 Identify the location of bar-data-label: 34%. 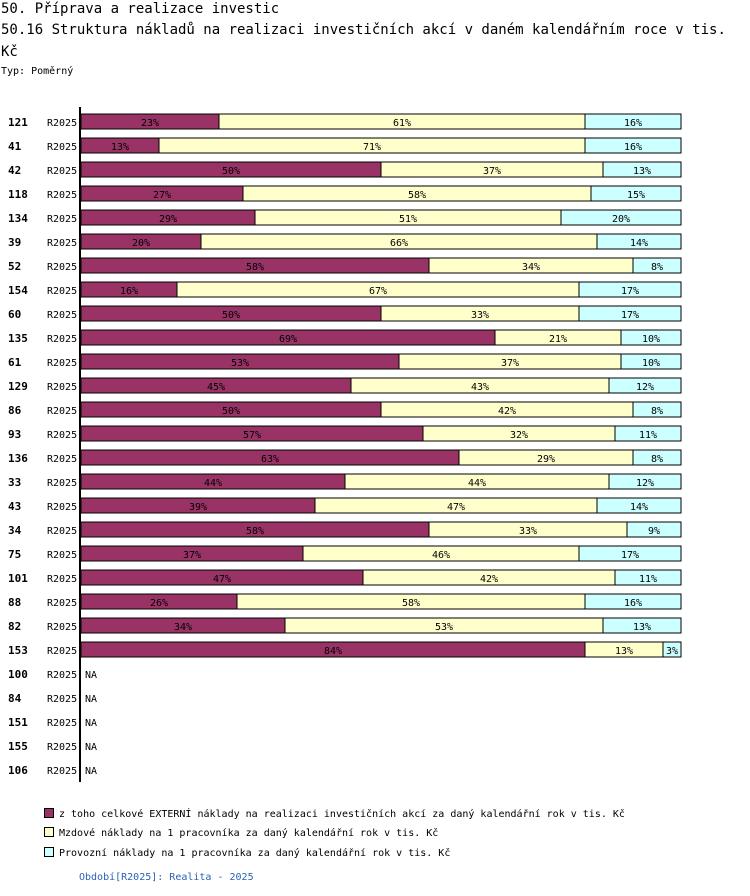
(531, 267).